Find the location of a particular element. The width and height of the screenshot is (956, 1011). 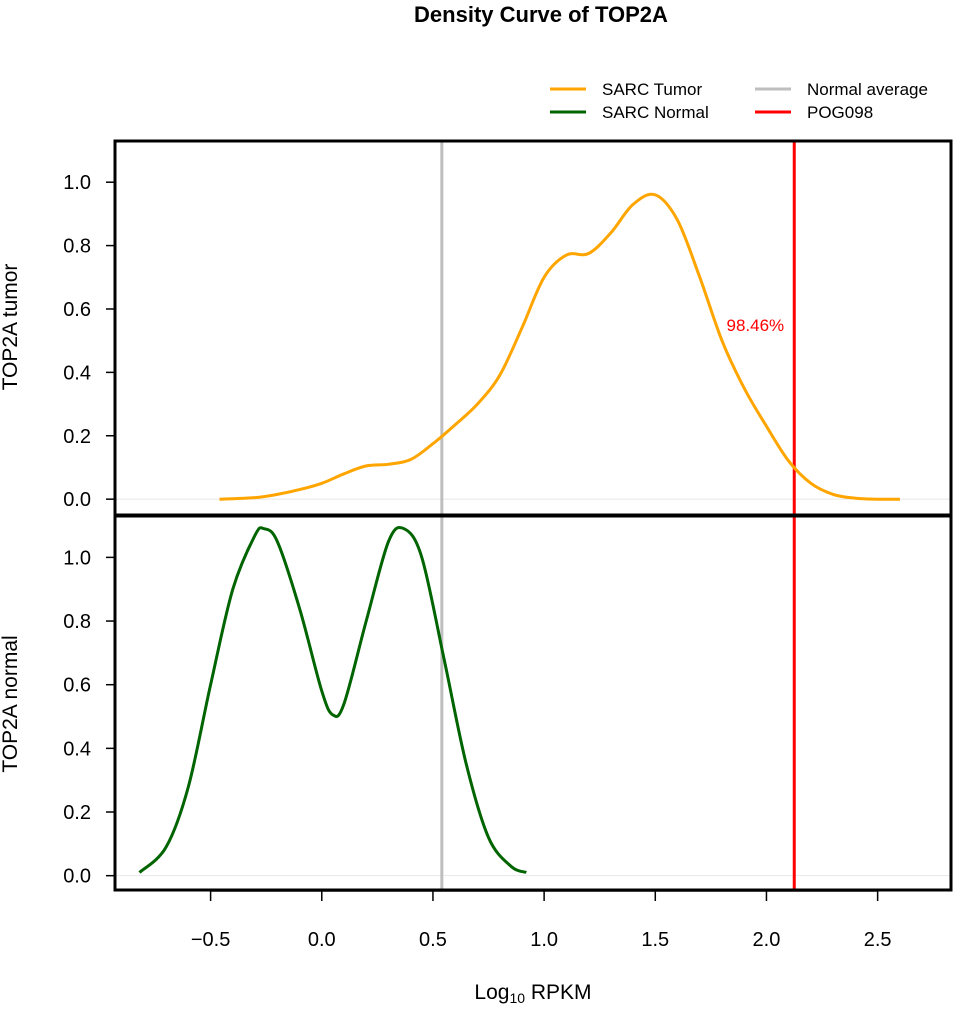

x-axis-label: Log10 RPKM is located at coordinates (532, 993).